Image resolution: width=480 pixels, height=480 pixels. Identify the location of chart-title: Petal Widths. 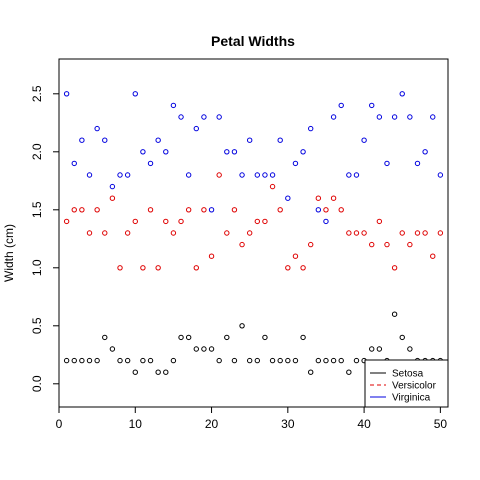
(253, 41).